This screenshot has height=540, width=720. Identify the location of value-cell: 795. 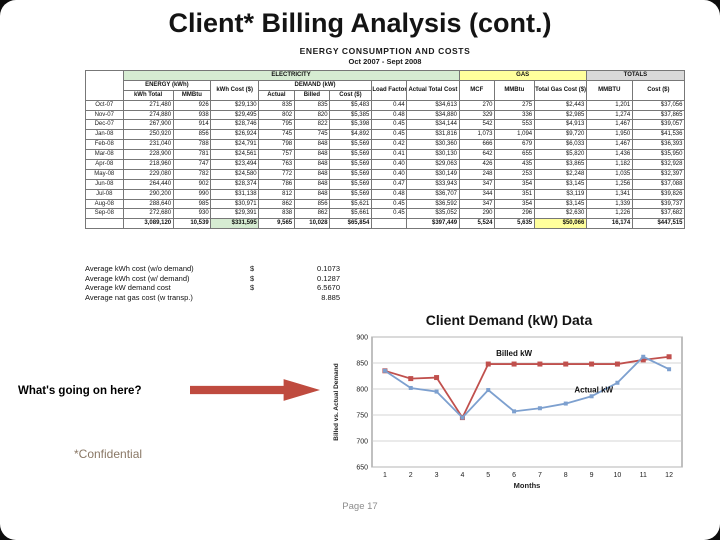
(276, 125).